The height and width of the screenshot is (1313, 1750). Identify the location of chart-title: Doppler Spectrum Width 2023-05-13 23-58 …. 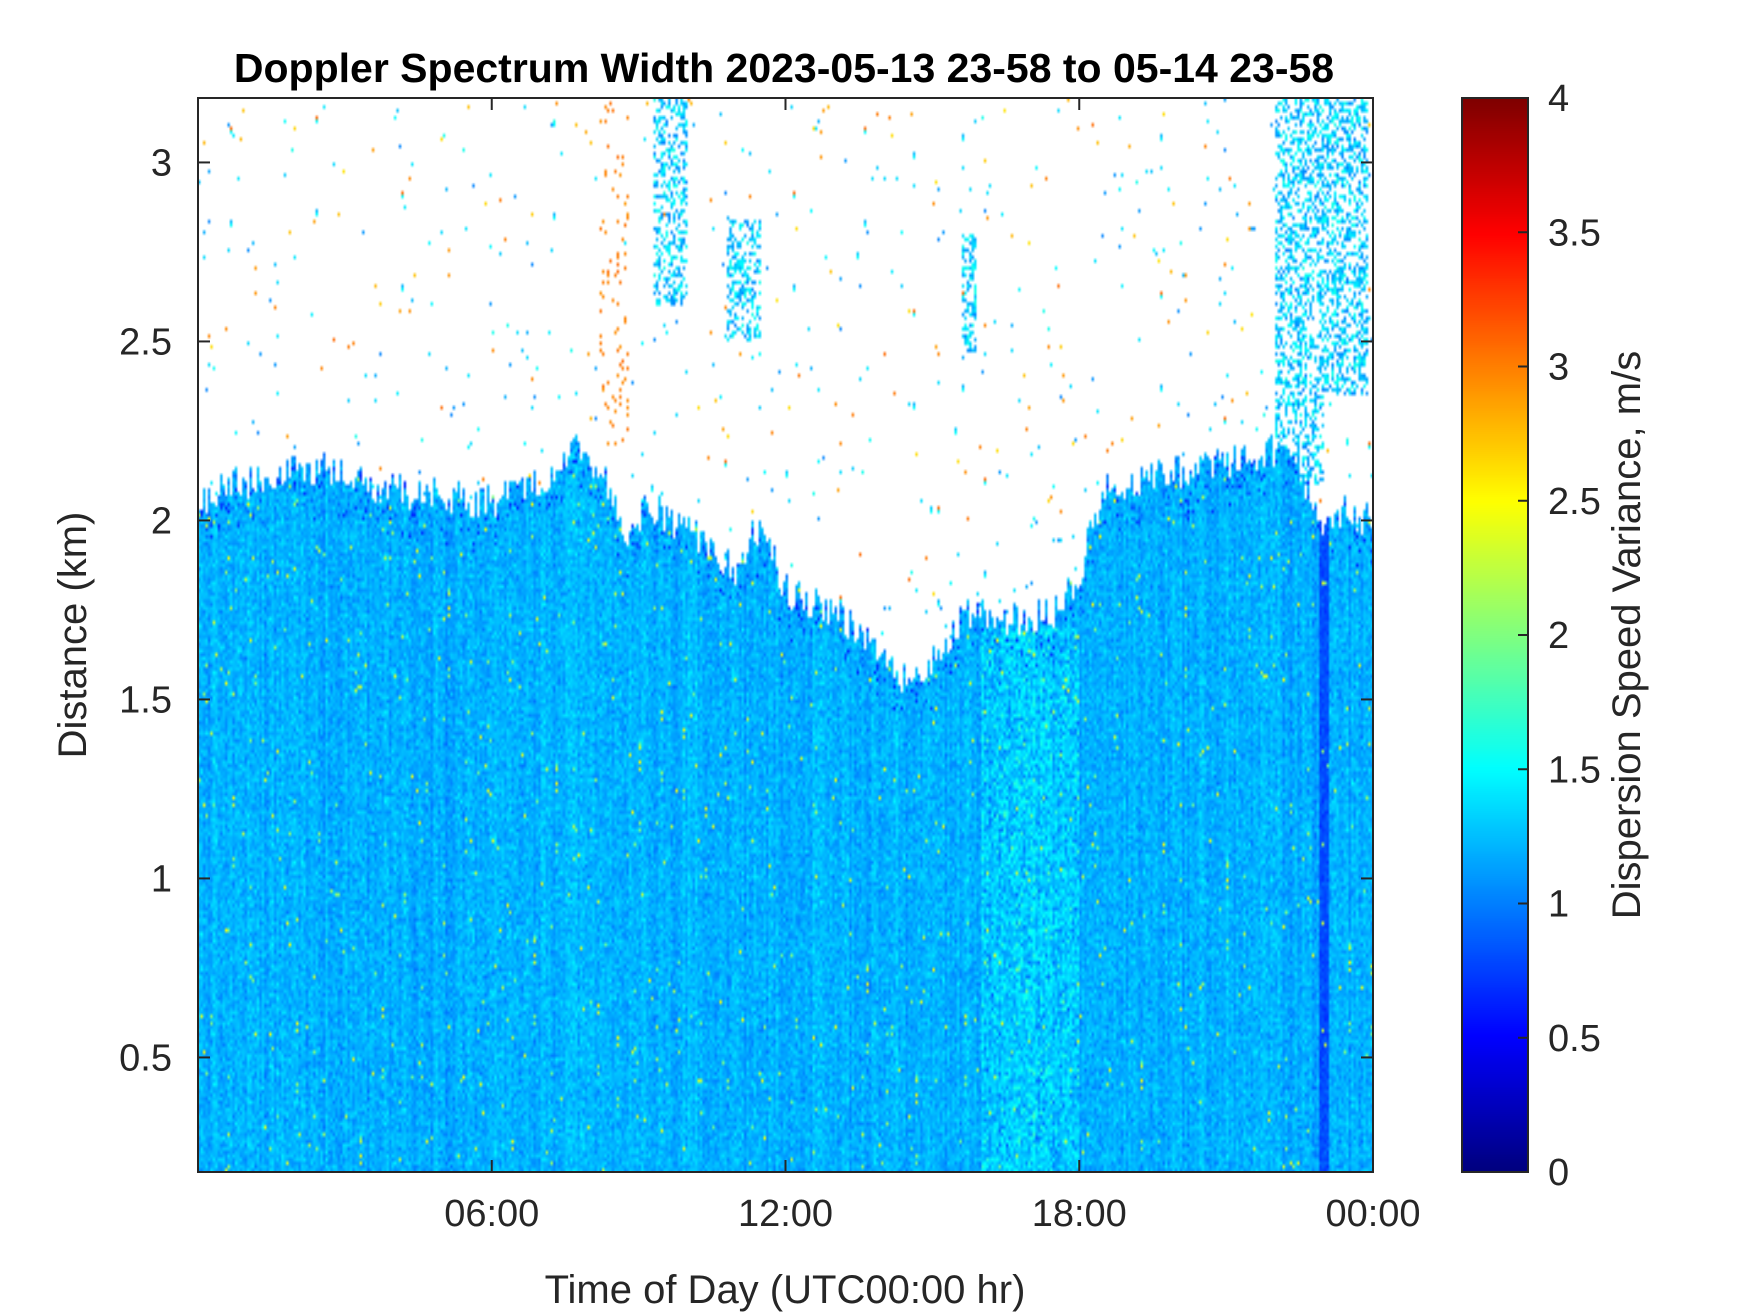
(784, 68).